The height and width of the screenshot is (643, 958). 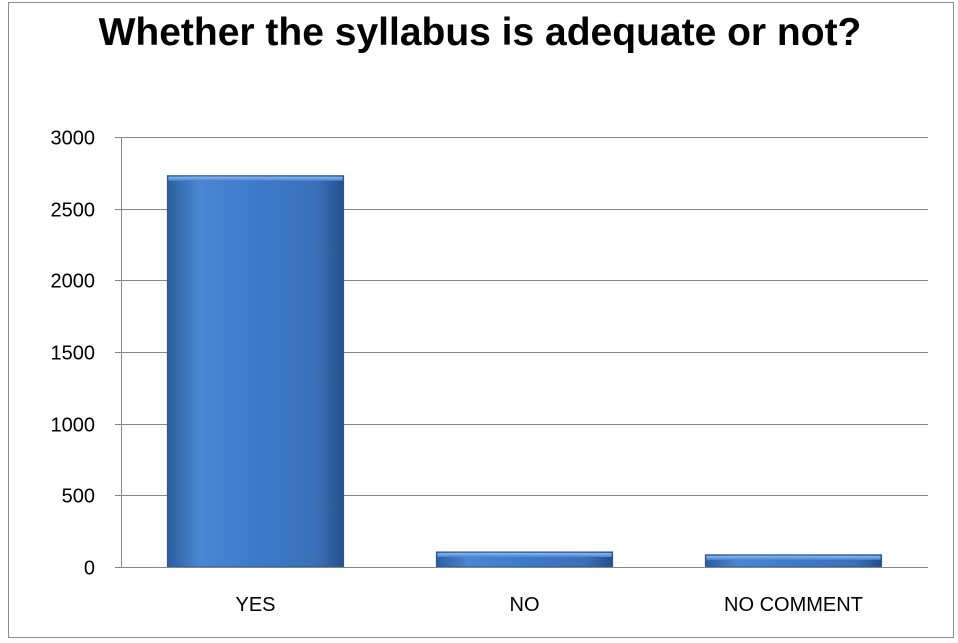 I want to click on bar-yes, so click(x=255, y=371).